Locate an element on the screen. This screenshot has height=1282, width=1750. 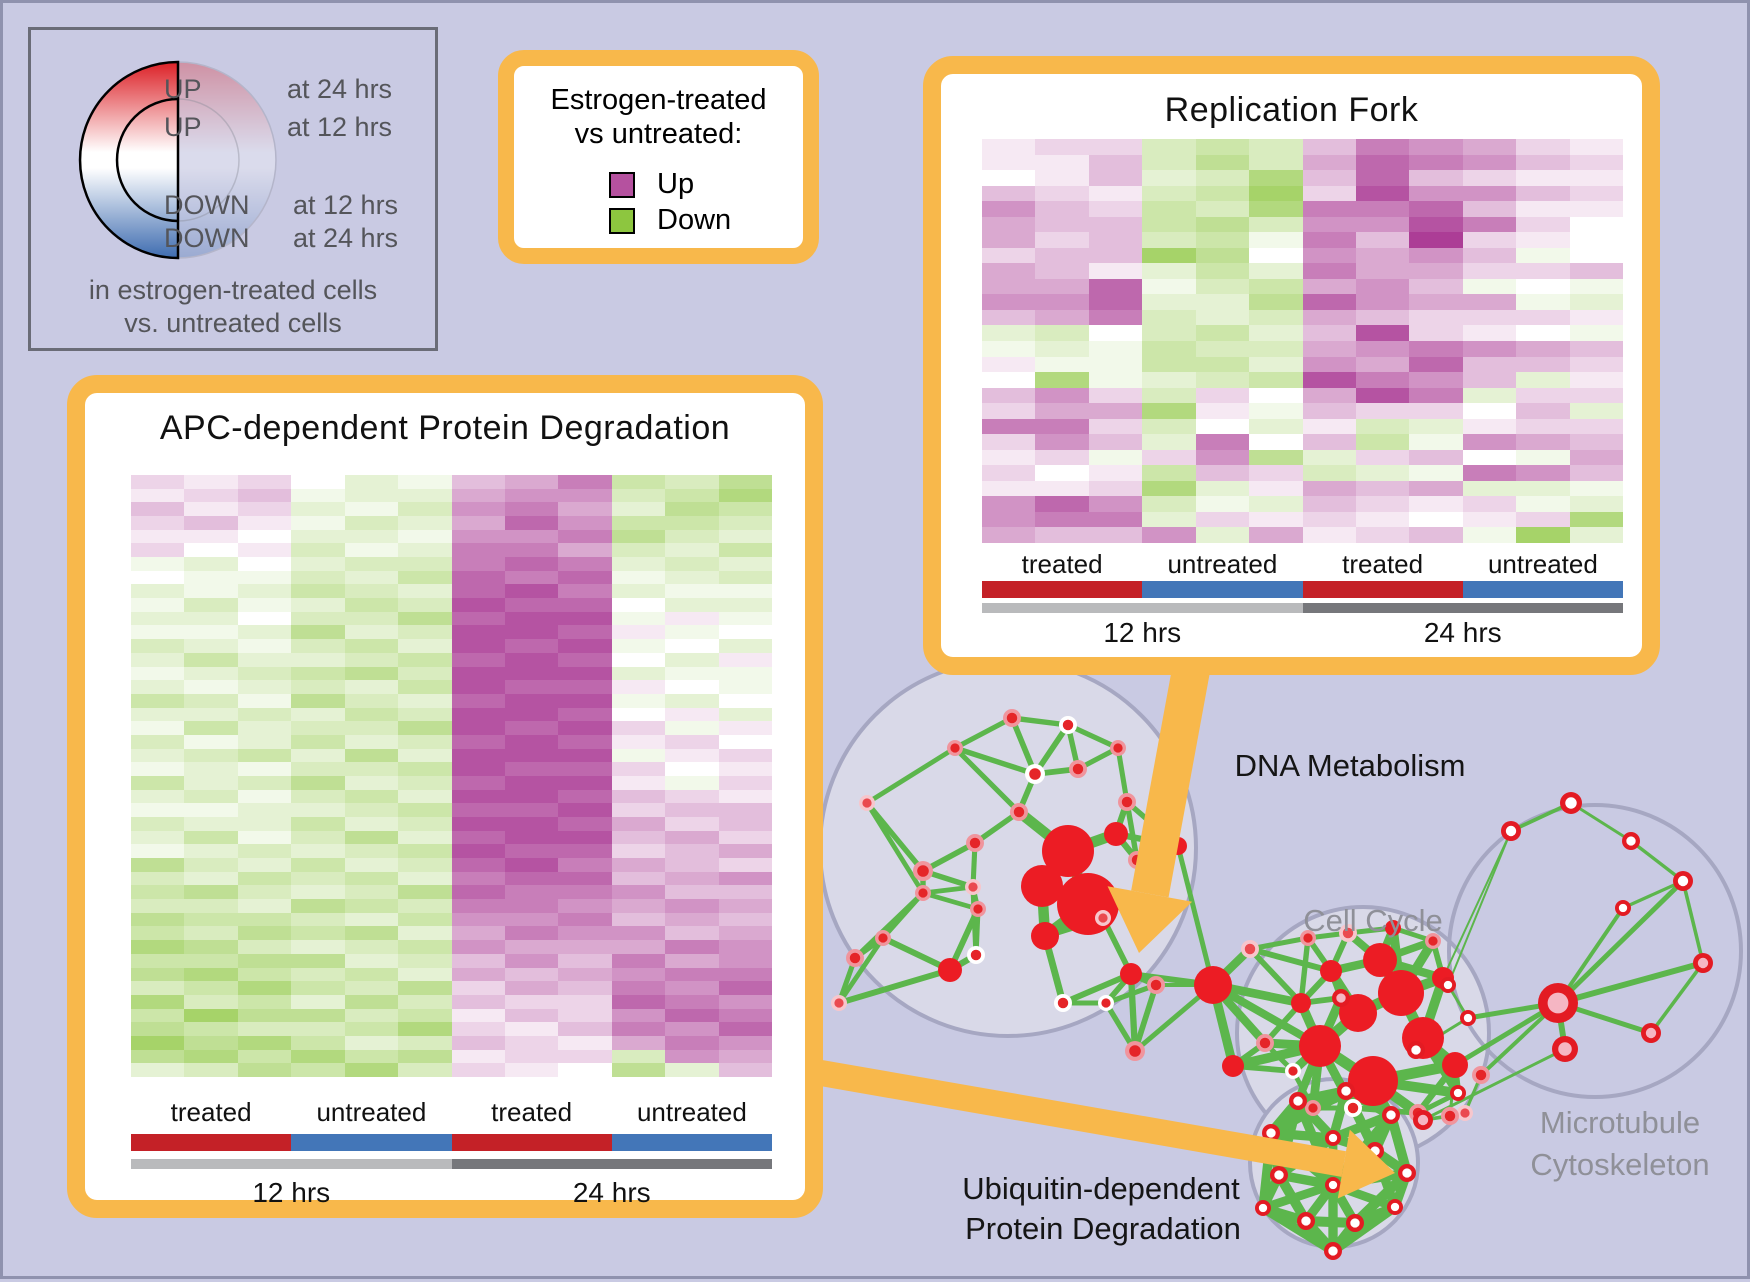
apc-24hrs-label: 24 hrs is located at coordinates (611, 1192).